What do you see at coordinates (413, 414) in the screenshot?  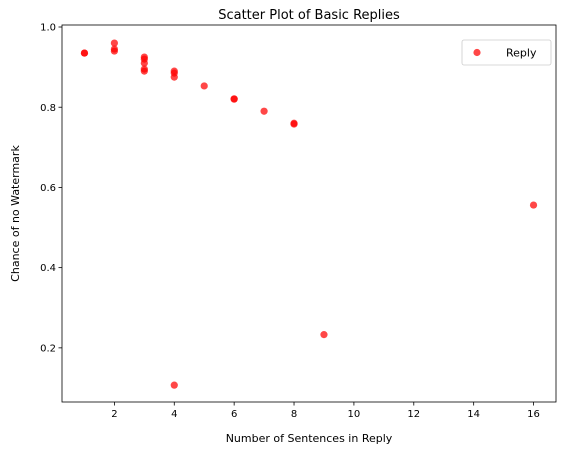 I see `x-tick-label: 12` at bounding box center [413, 414].